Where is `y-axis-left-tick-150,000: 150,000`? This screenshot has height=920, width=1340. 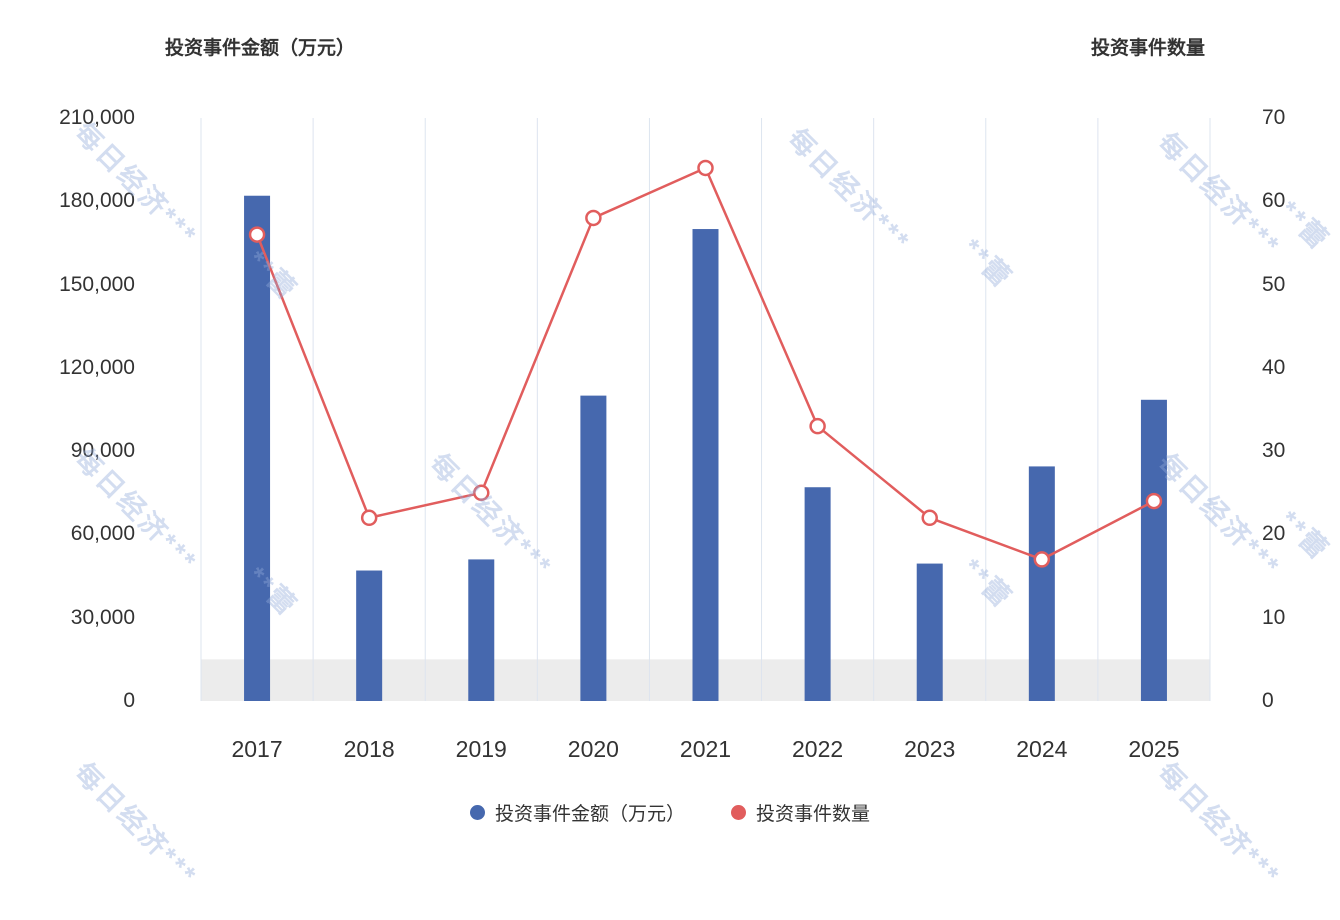
y-axis-left-tick-150,000: 150,000 is located at coordinates (97, 284).